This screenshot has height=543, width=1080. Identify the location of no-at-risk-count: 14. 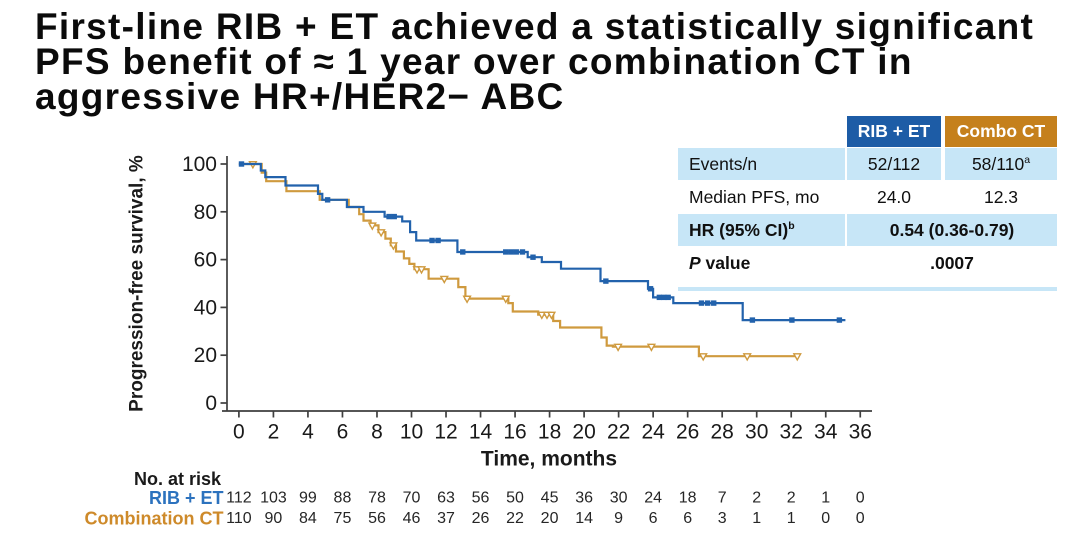
(584, 518).